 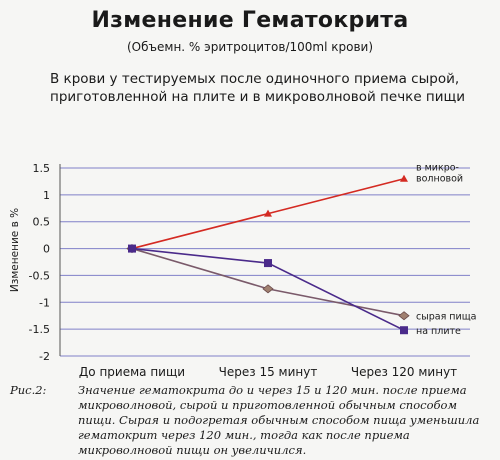 What do you see at coordinates (44, 356) in the screenshot?
I see `y-tick-label: -2` at bounding box center [44, 356].